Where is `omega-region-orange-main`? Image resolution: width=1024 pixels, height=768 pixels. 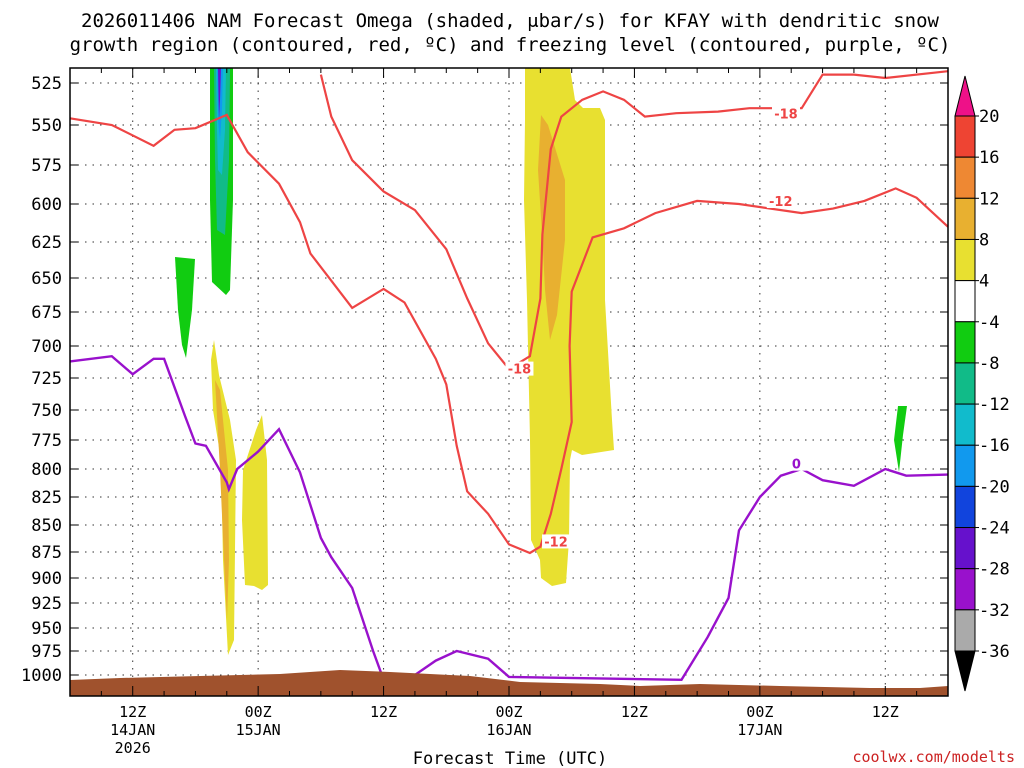
omega-region-orange-main is located at coordinates (551, 227).